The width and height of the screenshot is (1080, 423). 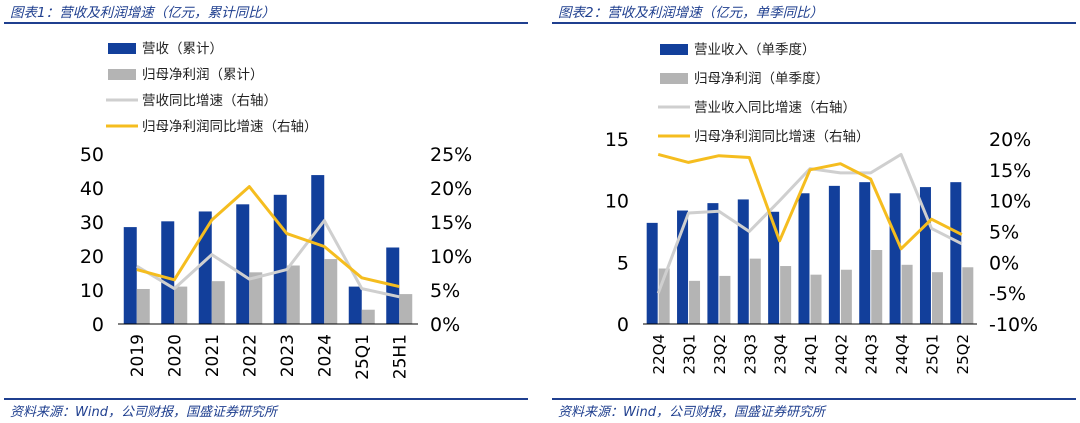 What do you see at coordinates (761, 78) in the screenshot?
I see `legend-label: 归母净利润（单季度）` at bounding box center [761, 78].